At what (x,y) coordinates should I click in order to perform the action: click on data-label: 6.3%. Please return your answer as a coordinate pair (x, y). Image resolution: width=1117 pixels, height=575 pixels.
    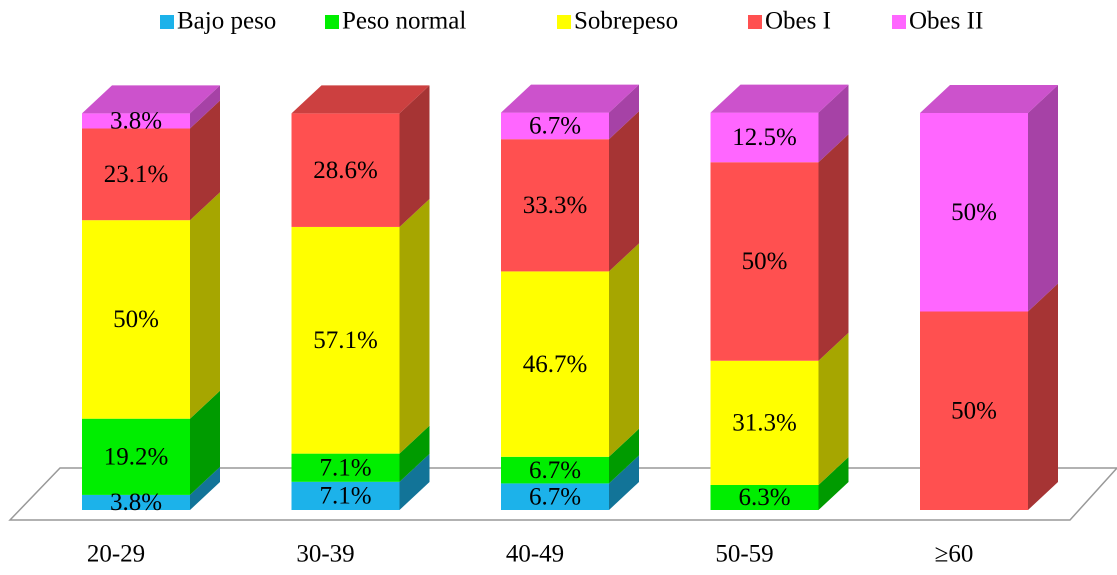
    Looking at the image, I should click on (764, 497).